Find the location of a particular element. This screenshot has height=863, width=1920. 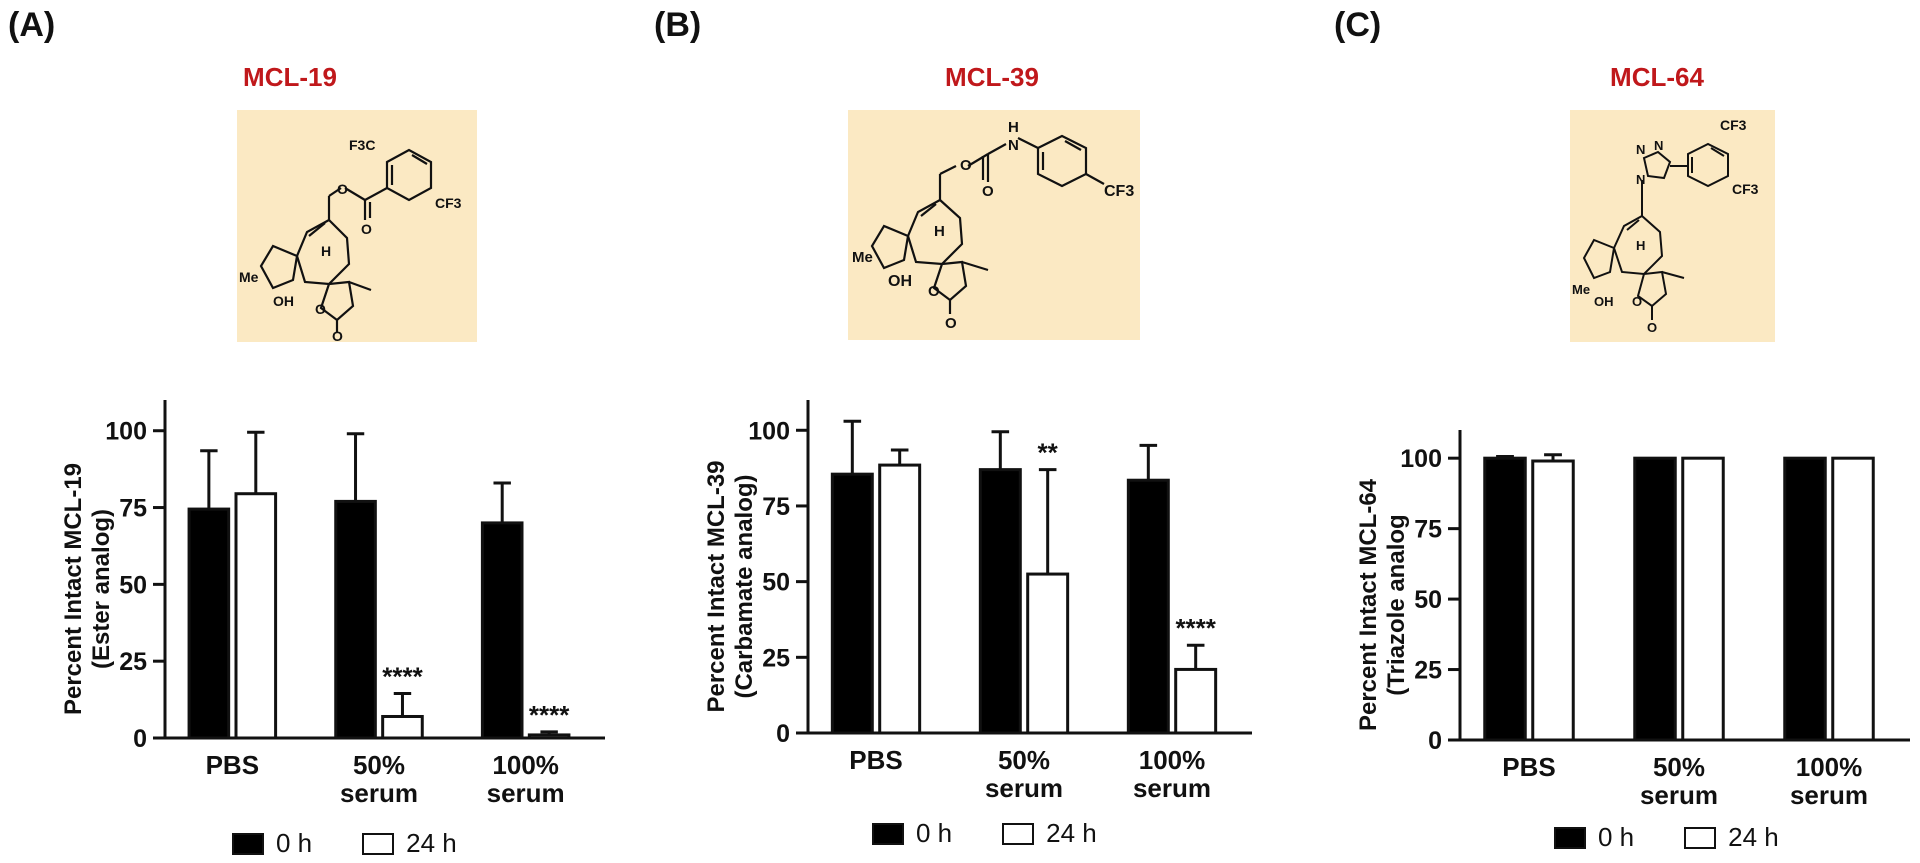

compound-title: MCL-19 is located at coordinates (290, 77).